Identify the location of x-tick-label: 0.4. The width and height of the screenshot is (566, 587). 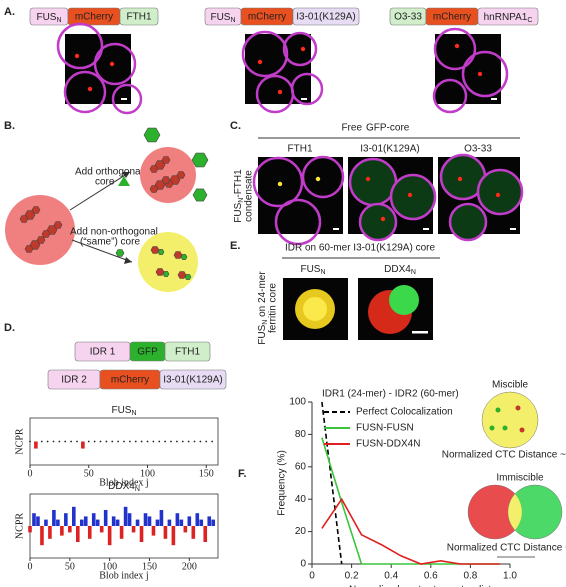
(391, 576).